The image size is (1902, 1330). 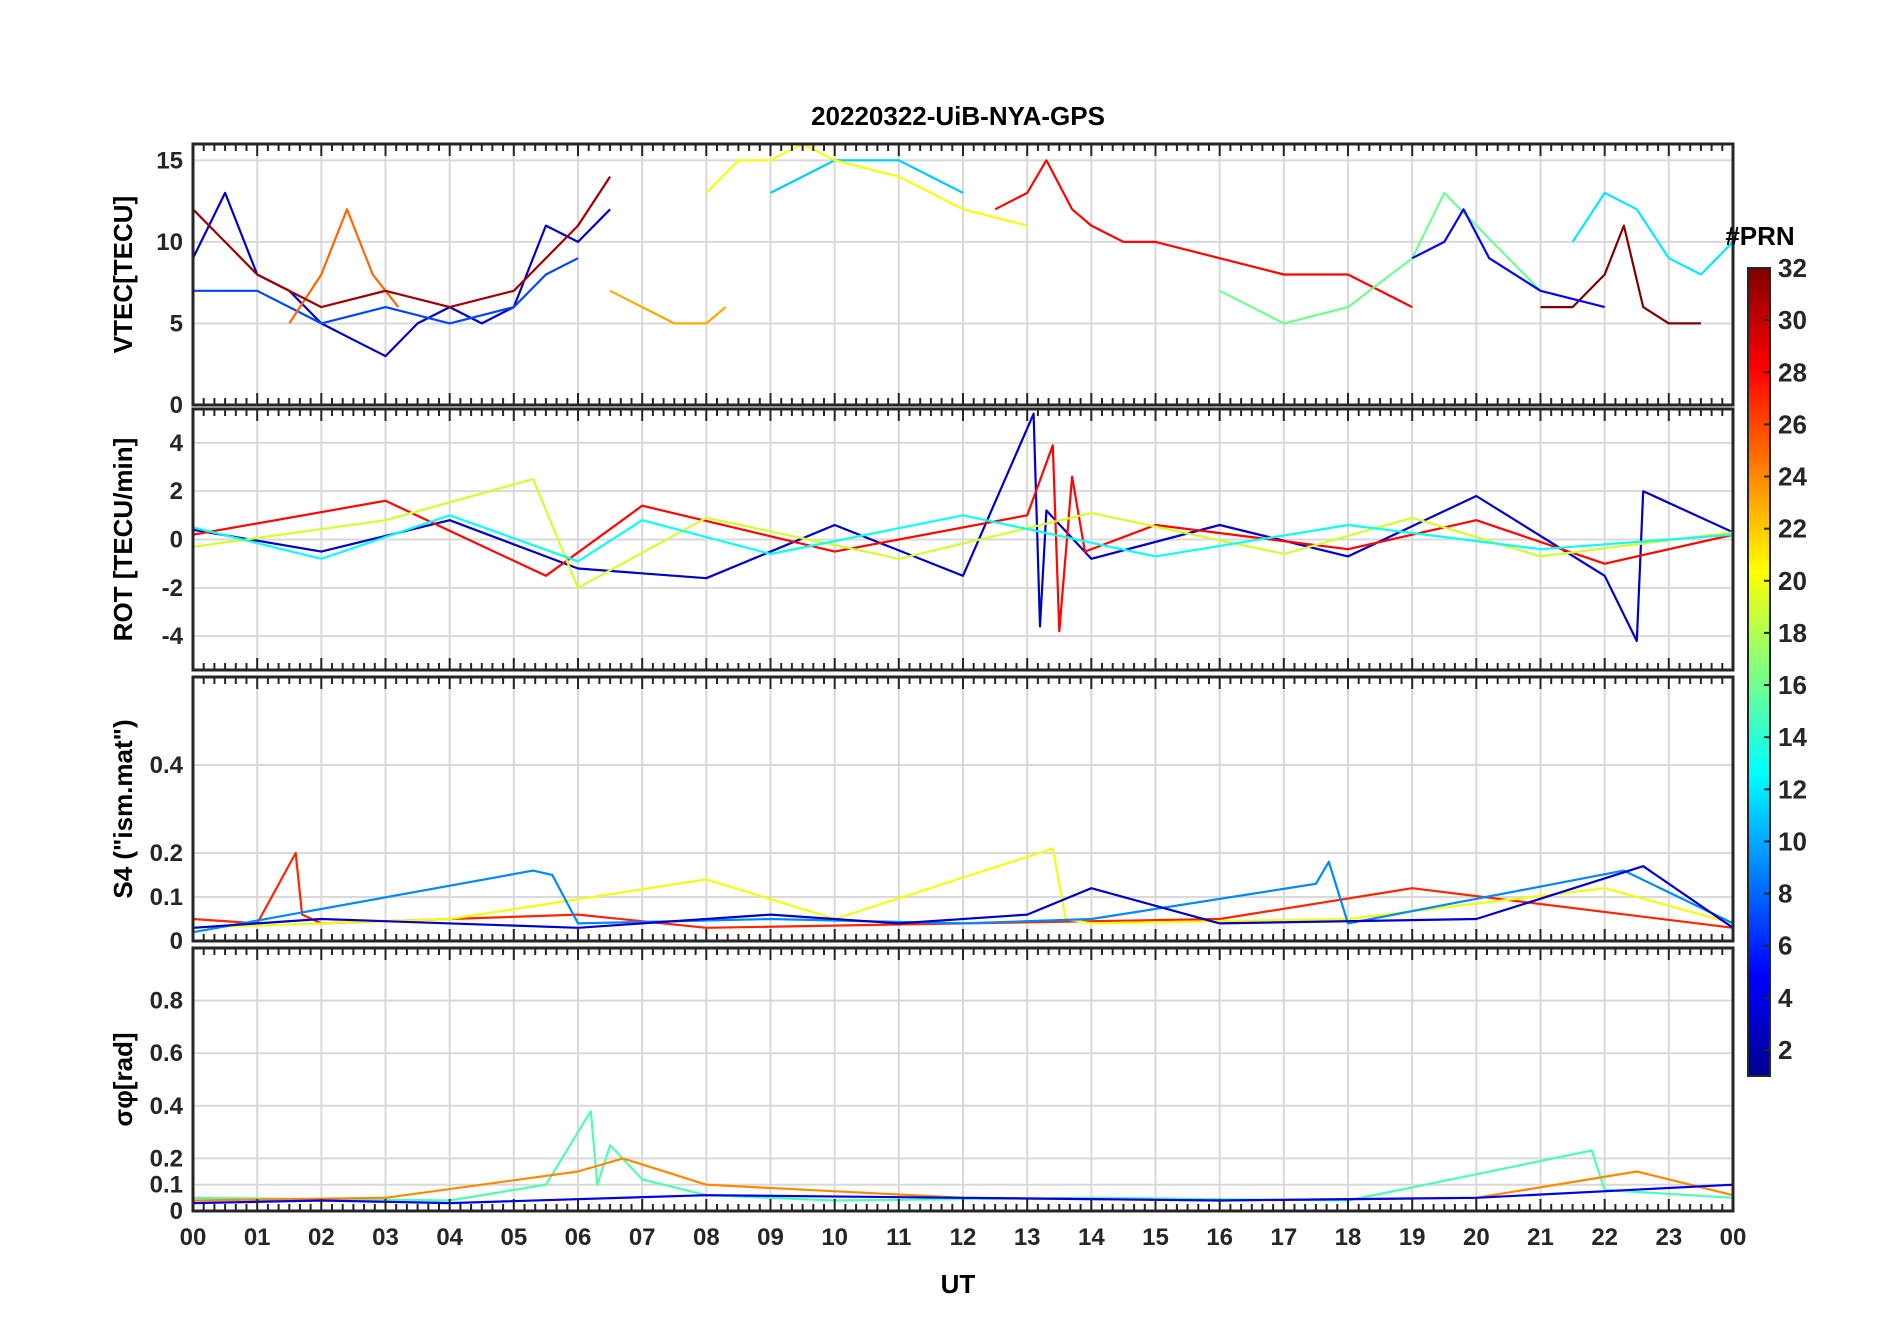 What do you see at coordinates (1792, 737) in the screenshot?
I see `colorbar-tick-label: 14` at bounding box center [1792, 737].